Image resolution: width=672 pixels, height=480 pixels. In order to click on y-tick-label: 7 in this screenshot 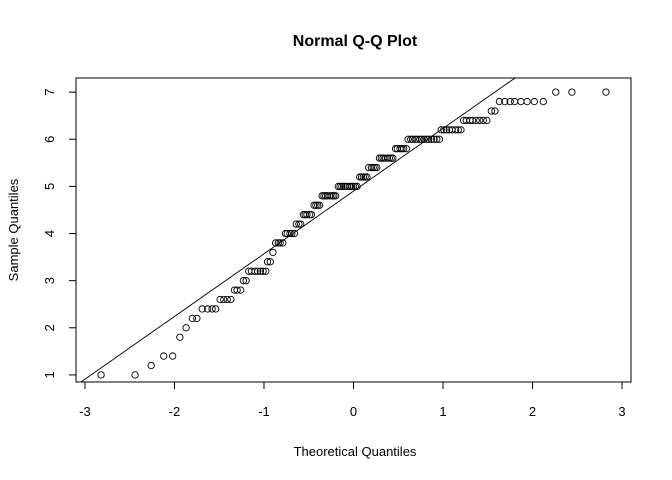, I will do `click(49, 92)`.